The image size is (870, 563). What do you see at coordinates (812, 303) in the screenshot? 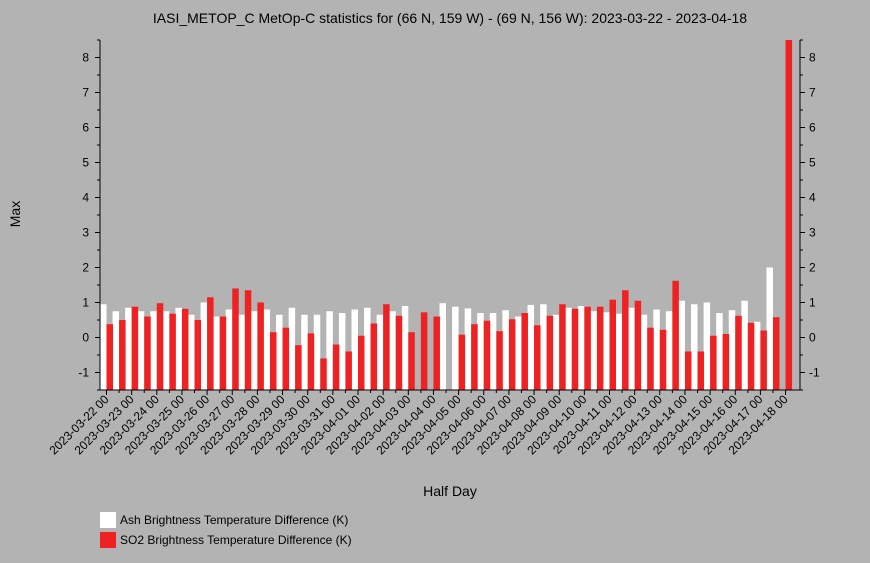
I see `y-tick-label-right: 1` at bounding box center [812, 303].